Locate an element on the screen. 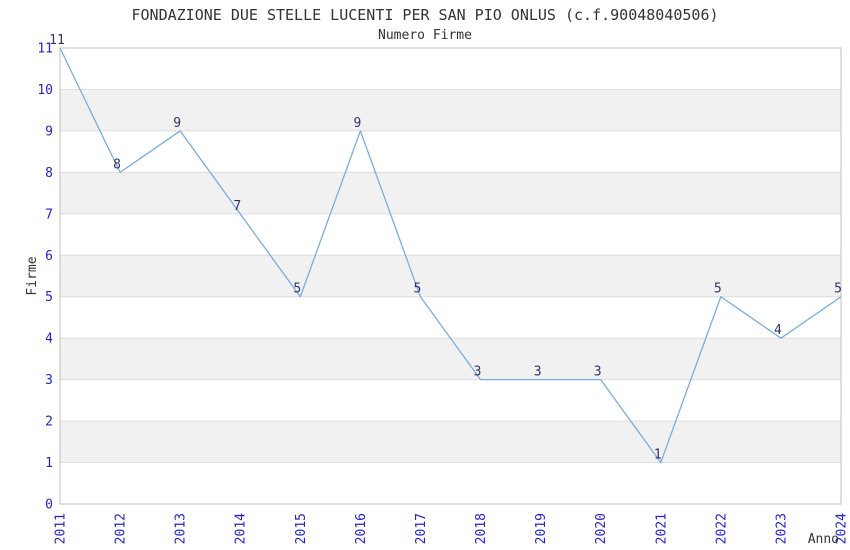 This screenshot has width=850, height=550. x-tick-label: 2017 is located at coordinates (421, 528).